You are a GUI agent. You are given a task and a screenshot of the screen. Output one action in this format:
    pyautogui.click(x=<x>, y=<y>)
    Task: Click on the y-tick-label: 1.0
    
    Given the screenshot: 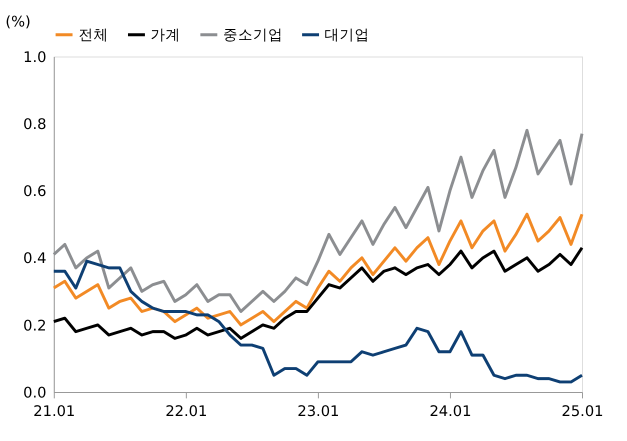 What is the action you would take?
    pyautogui.click(x=34, y=57)
    